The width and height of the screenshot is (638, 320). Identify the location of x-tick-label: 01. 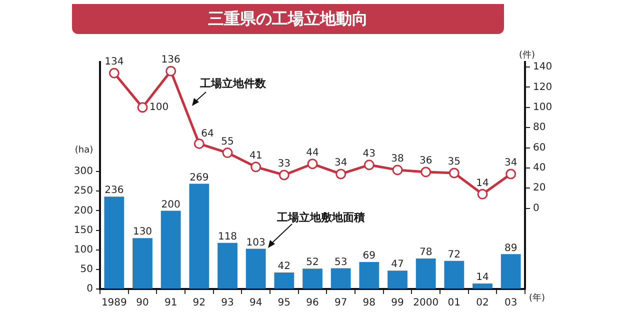
(454, 303).